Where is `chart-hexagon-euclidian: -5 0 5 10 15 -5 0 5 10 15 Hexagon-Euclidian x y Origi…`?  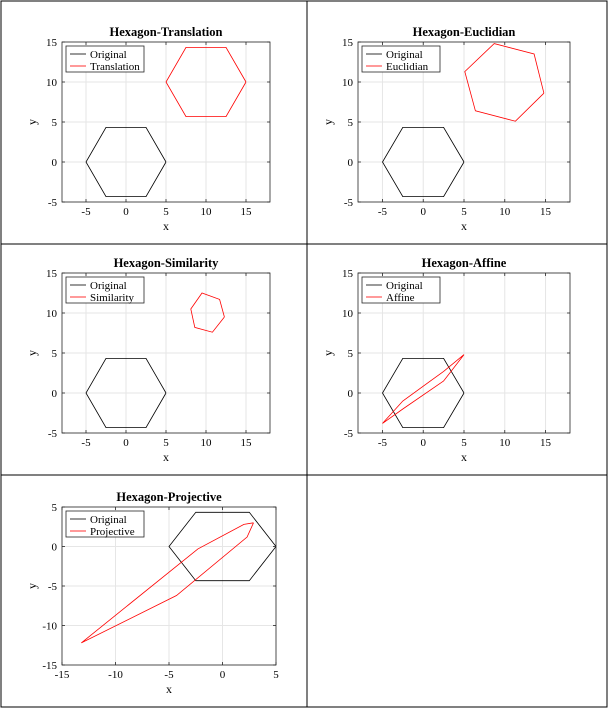 chart-hexagon-euclidian: -5 0 5 10 15 -5 0 5 10 15 Hexagon-Euclidian x y Origi… is located at coordinates (446, 129).